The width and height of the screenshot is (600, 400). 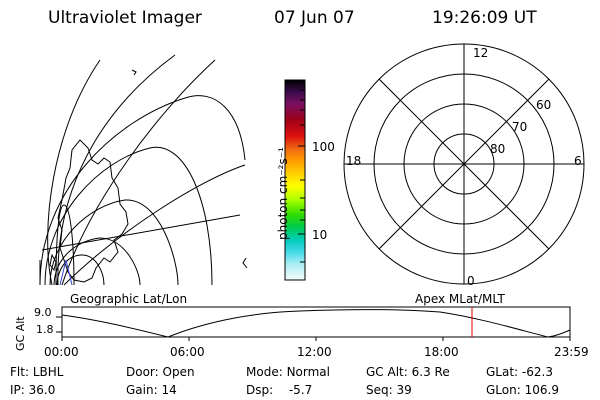 I want to click on gain-value: 14, so click(x=169, y=390).